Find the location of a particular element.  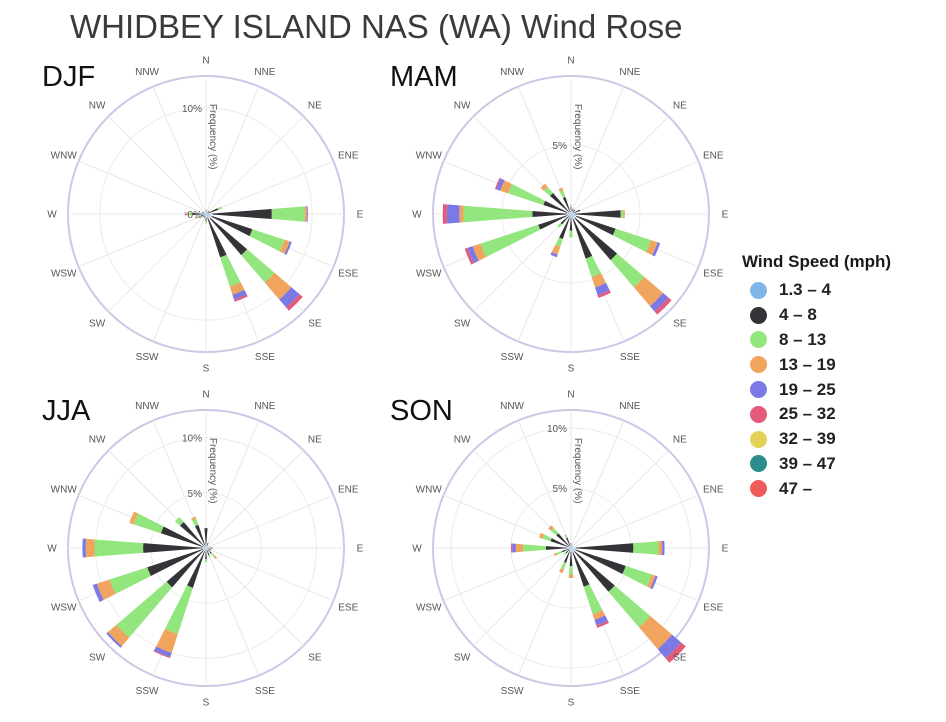

direction-label: N is located at coordinates (205, 395).